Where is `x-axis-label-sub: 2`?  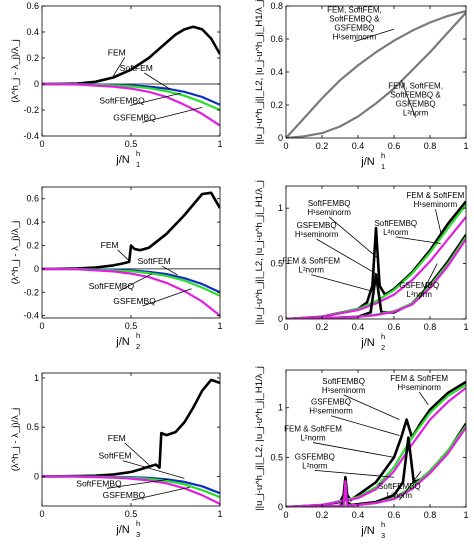
x-axis-label-sub: 2 is located at coordinates (383, 347).